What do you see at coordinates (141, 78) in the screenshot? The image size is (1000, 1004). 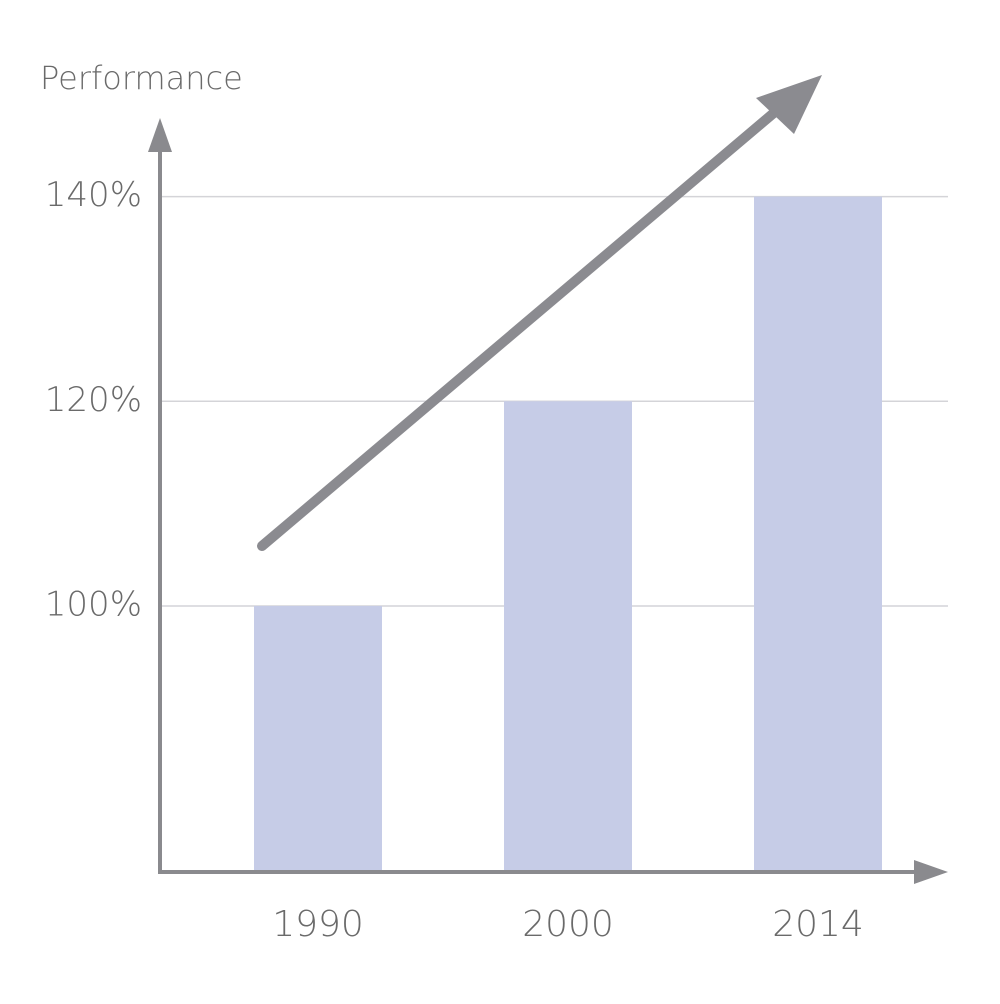 I see `y-axis-label: Performance` at bounding box center [141, 78].